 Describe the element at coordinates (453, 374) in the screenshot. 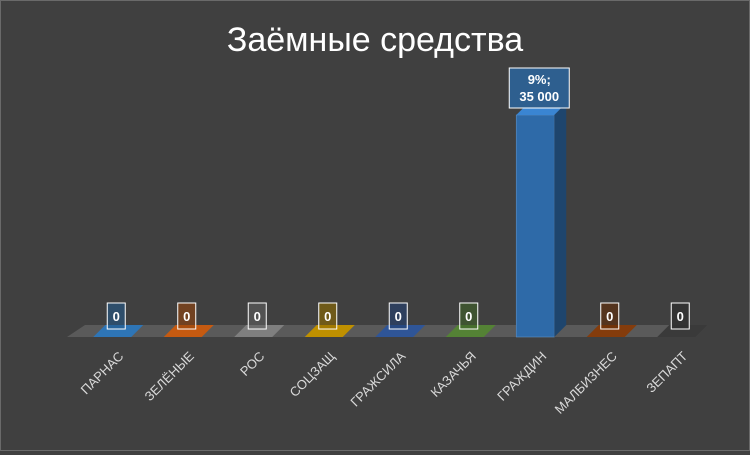

I see `category-label: КАЗАЧЬЯ` at that location.